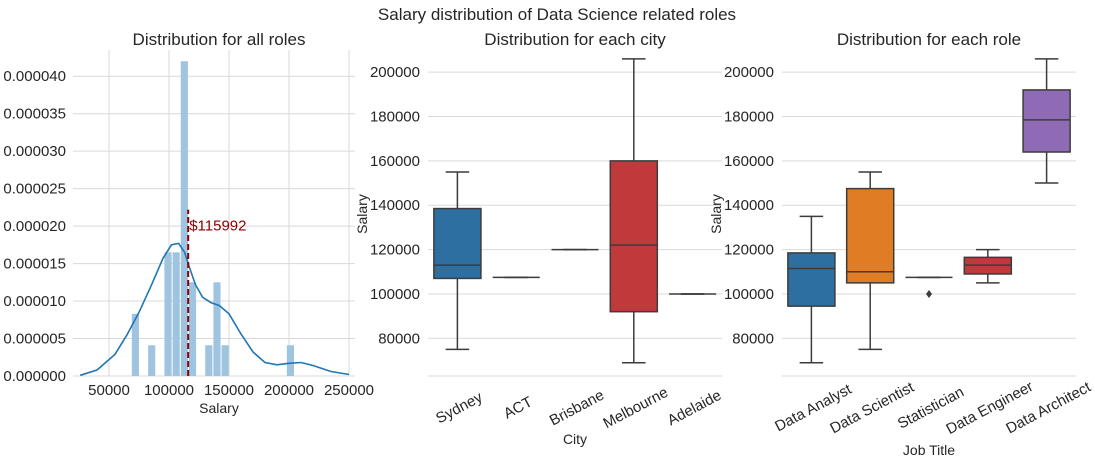  What do you see at coordinates (575, 39) in the screenshot?
I see `panel-title-each-city: Distribution for each city` at bounding box center [575, 39].